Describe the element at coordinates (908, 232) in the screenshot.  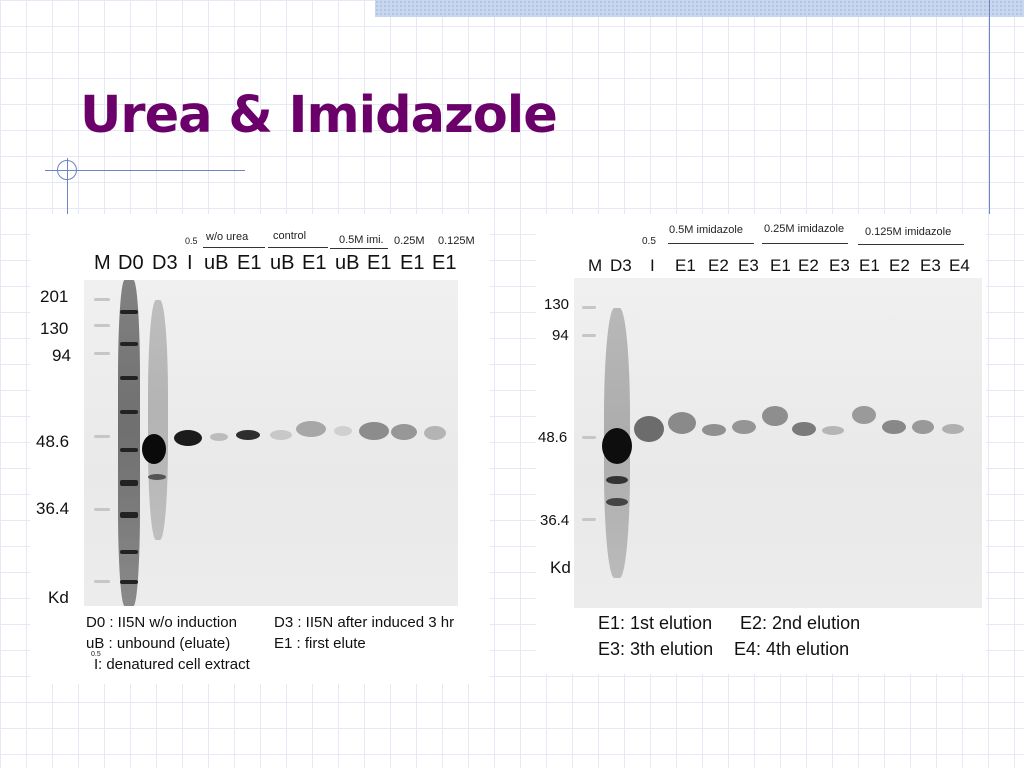
I see `group-label-0125m-imidazole: 0.125M imidazole` at that location.